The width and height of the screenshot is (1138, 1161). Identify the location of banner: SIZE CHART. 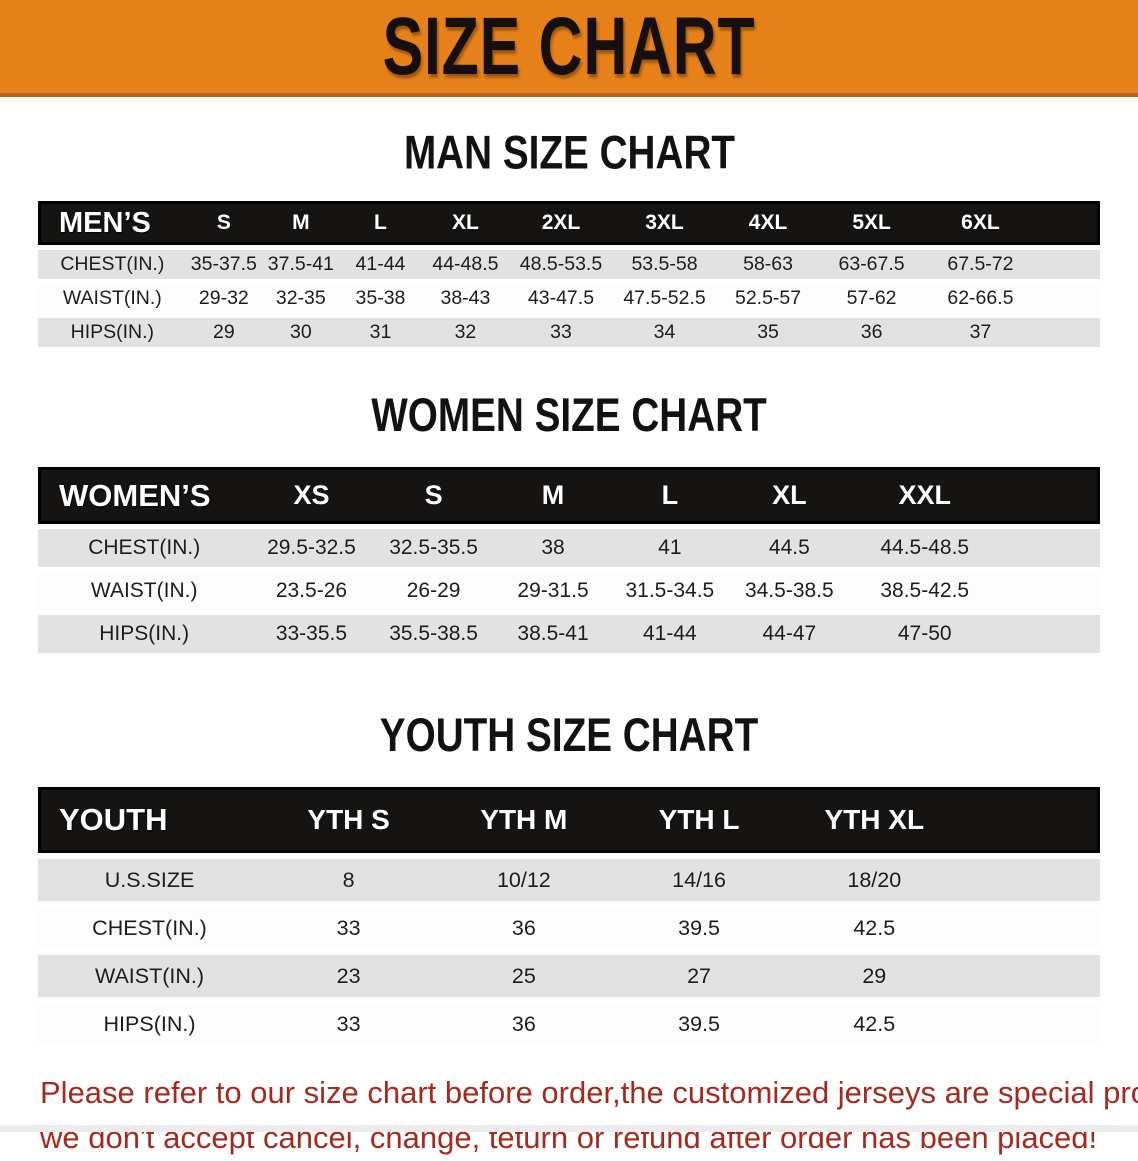
(569, 48).